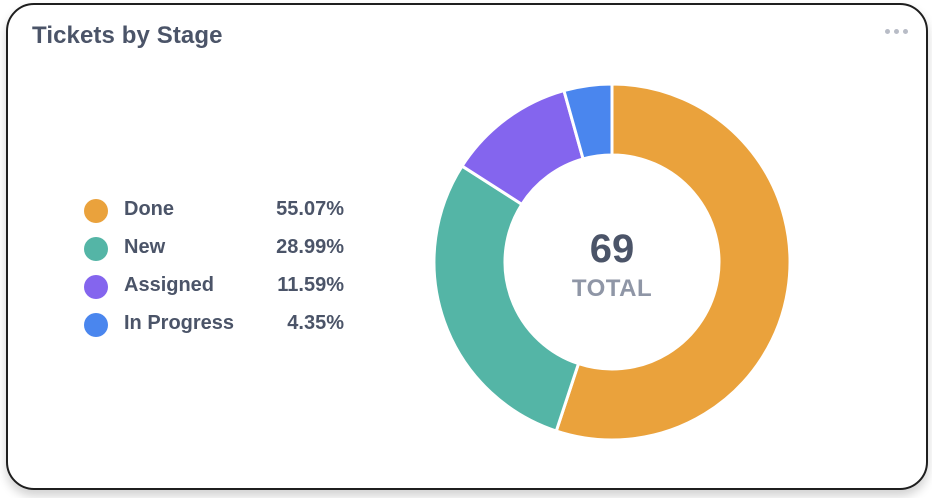 The image size is (932, 498). Describe the element at coordinates (310, 209) in the screenshot. I see `legend-value: 55.07%` at that location.